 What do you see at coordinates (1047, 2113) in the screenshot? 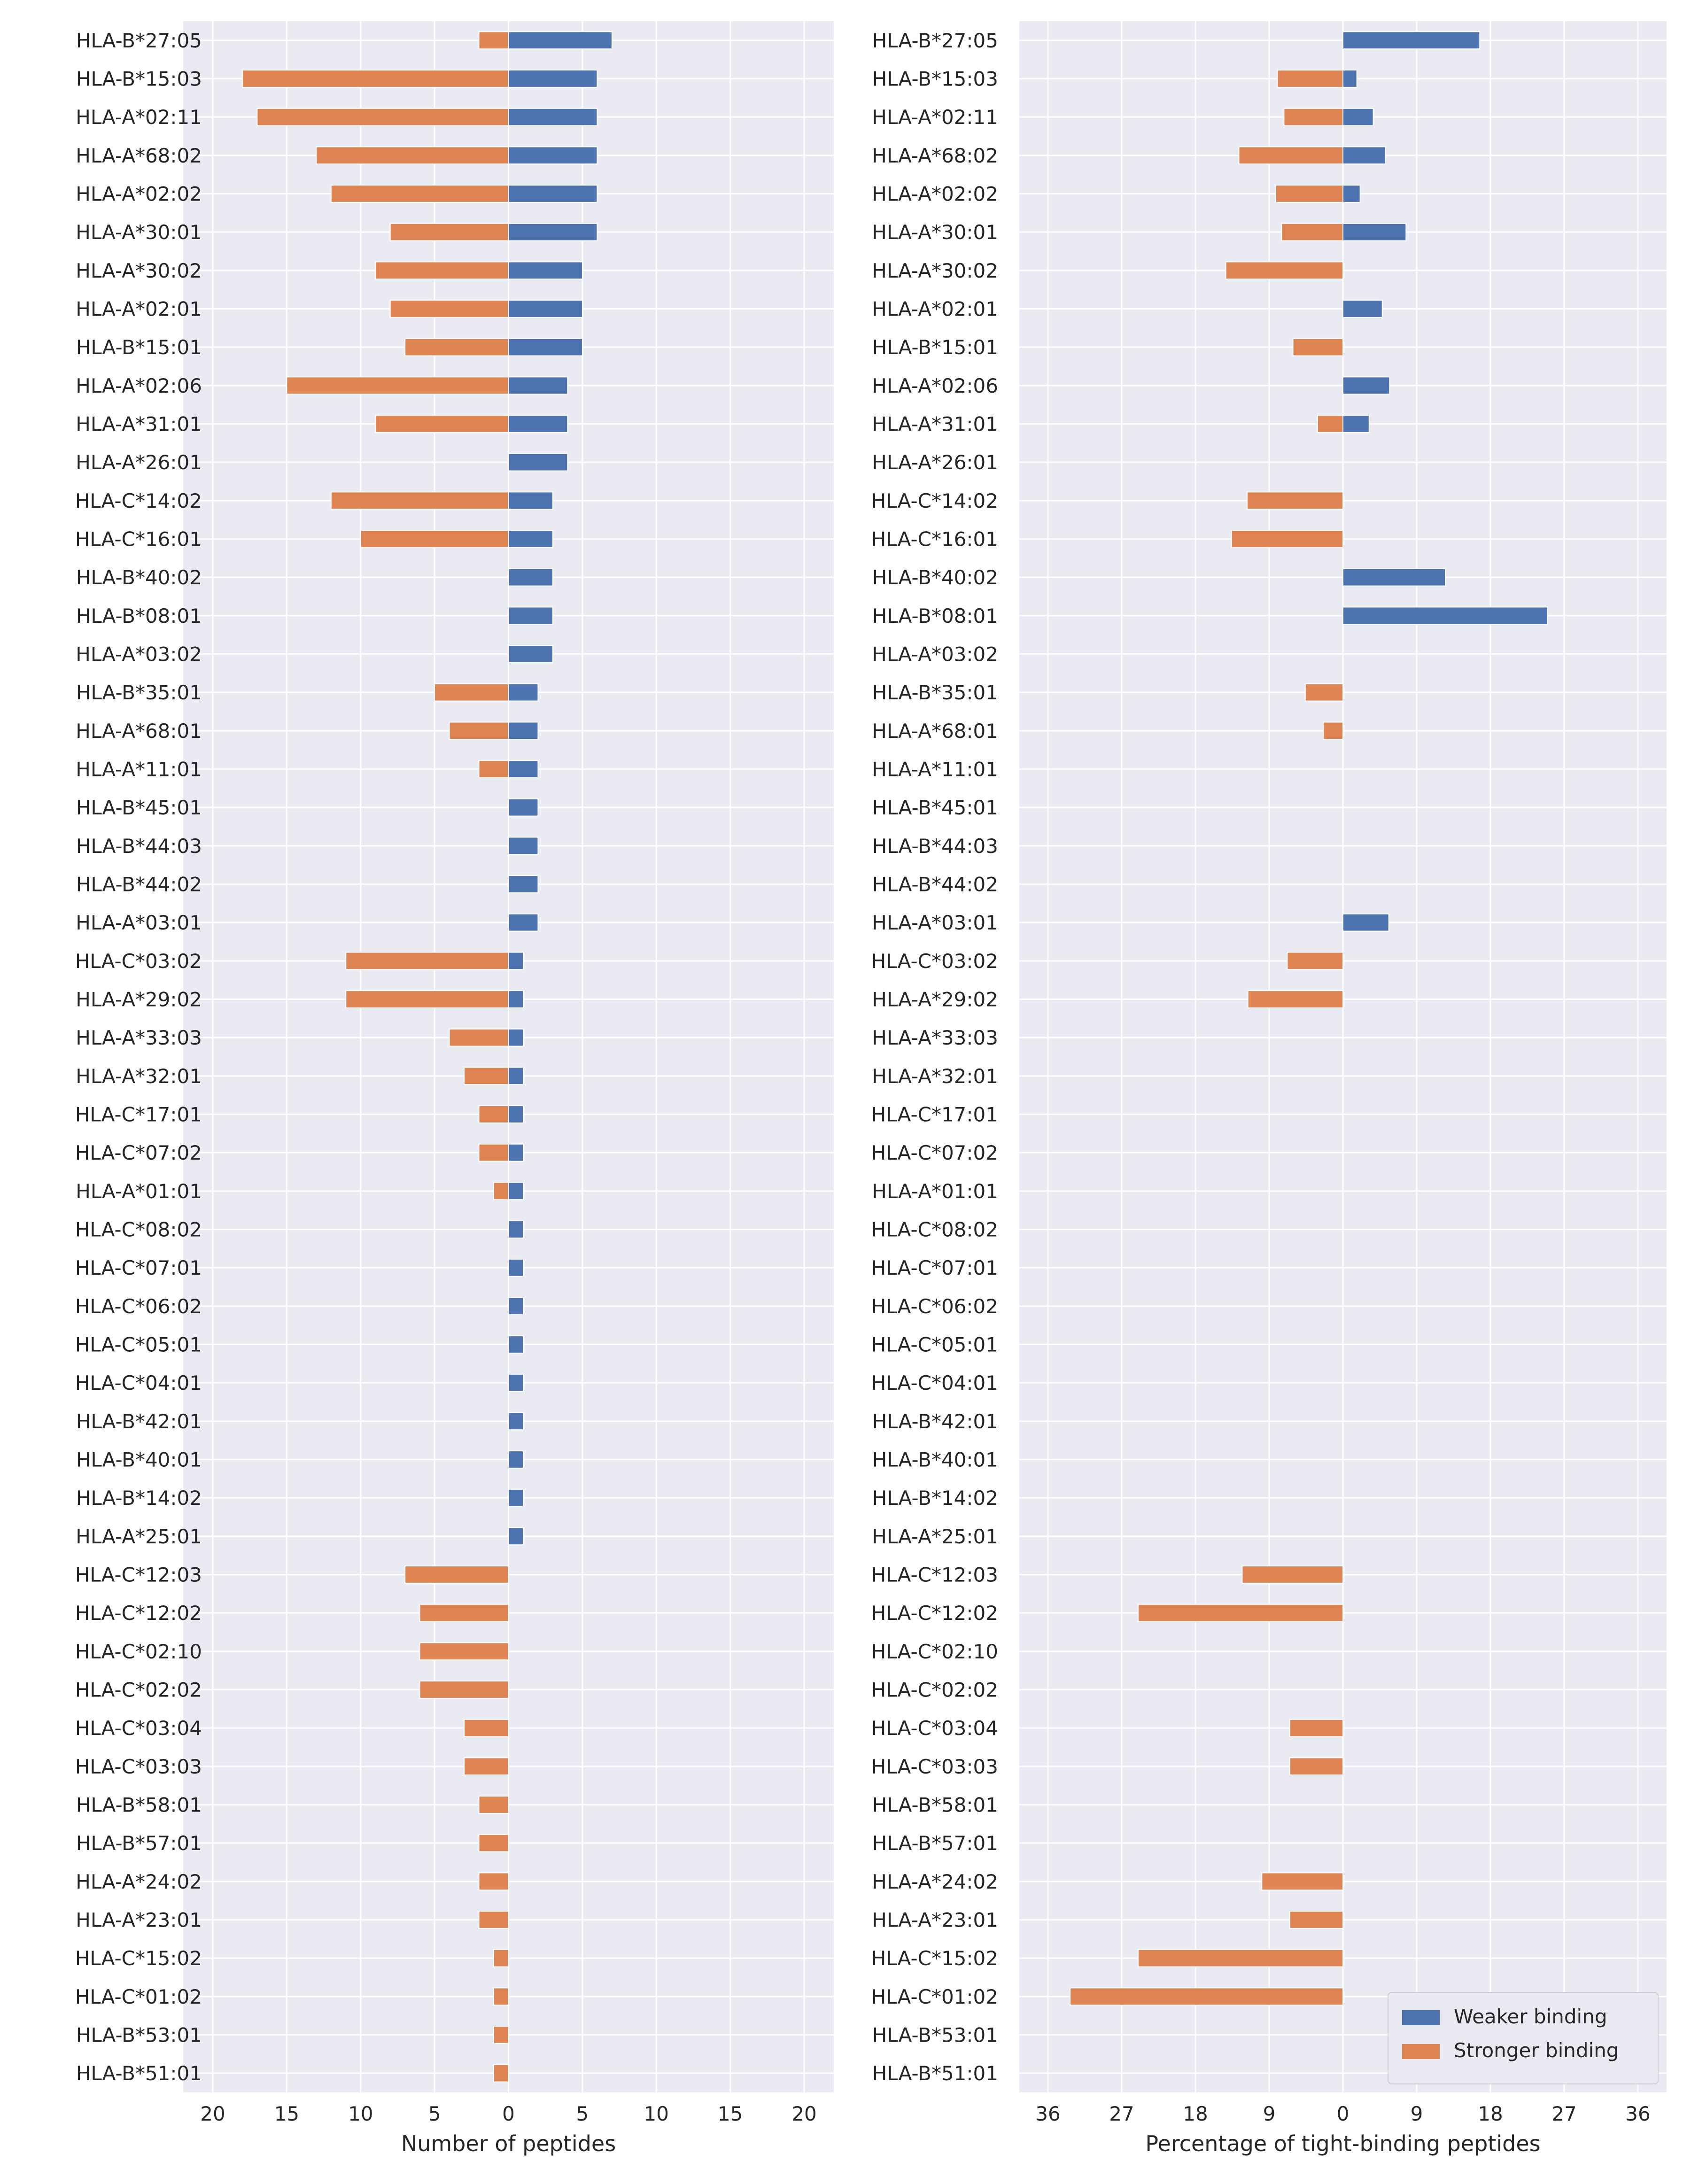
I see `x-tick-label: 36` at bounding box center [1047, 2113].